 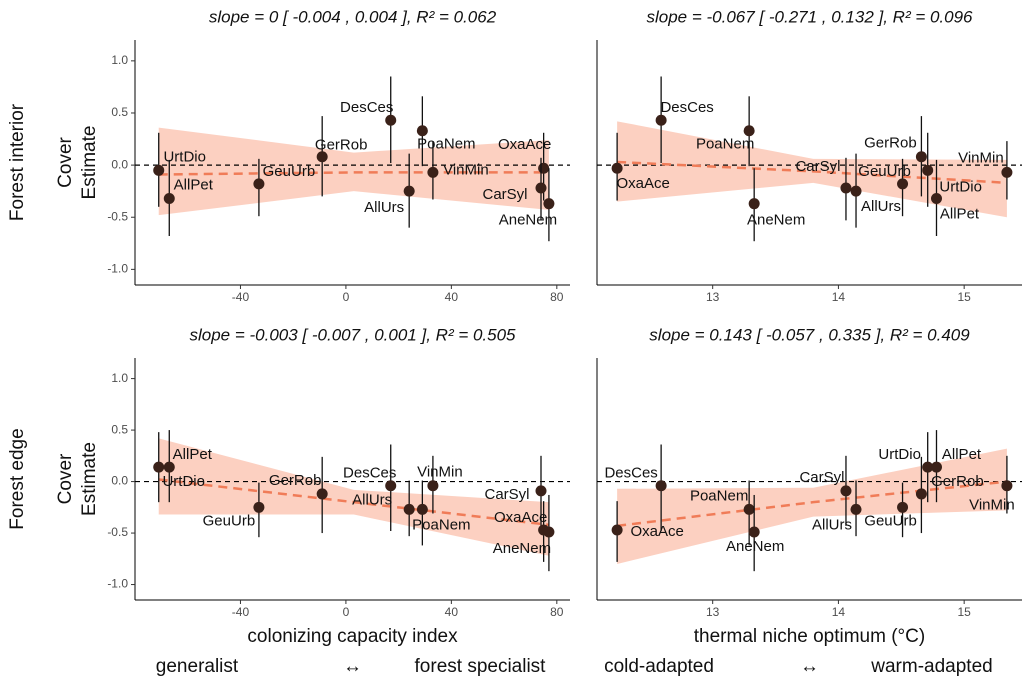 I want to click on x-axis-label: colonizing capacity index, so click(x=352, y=636).